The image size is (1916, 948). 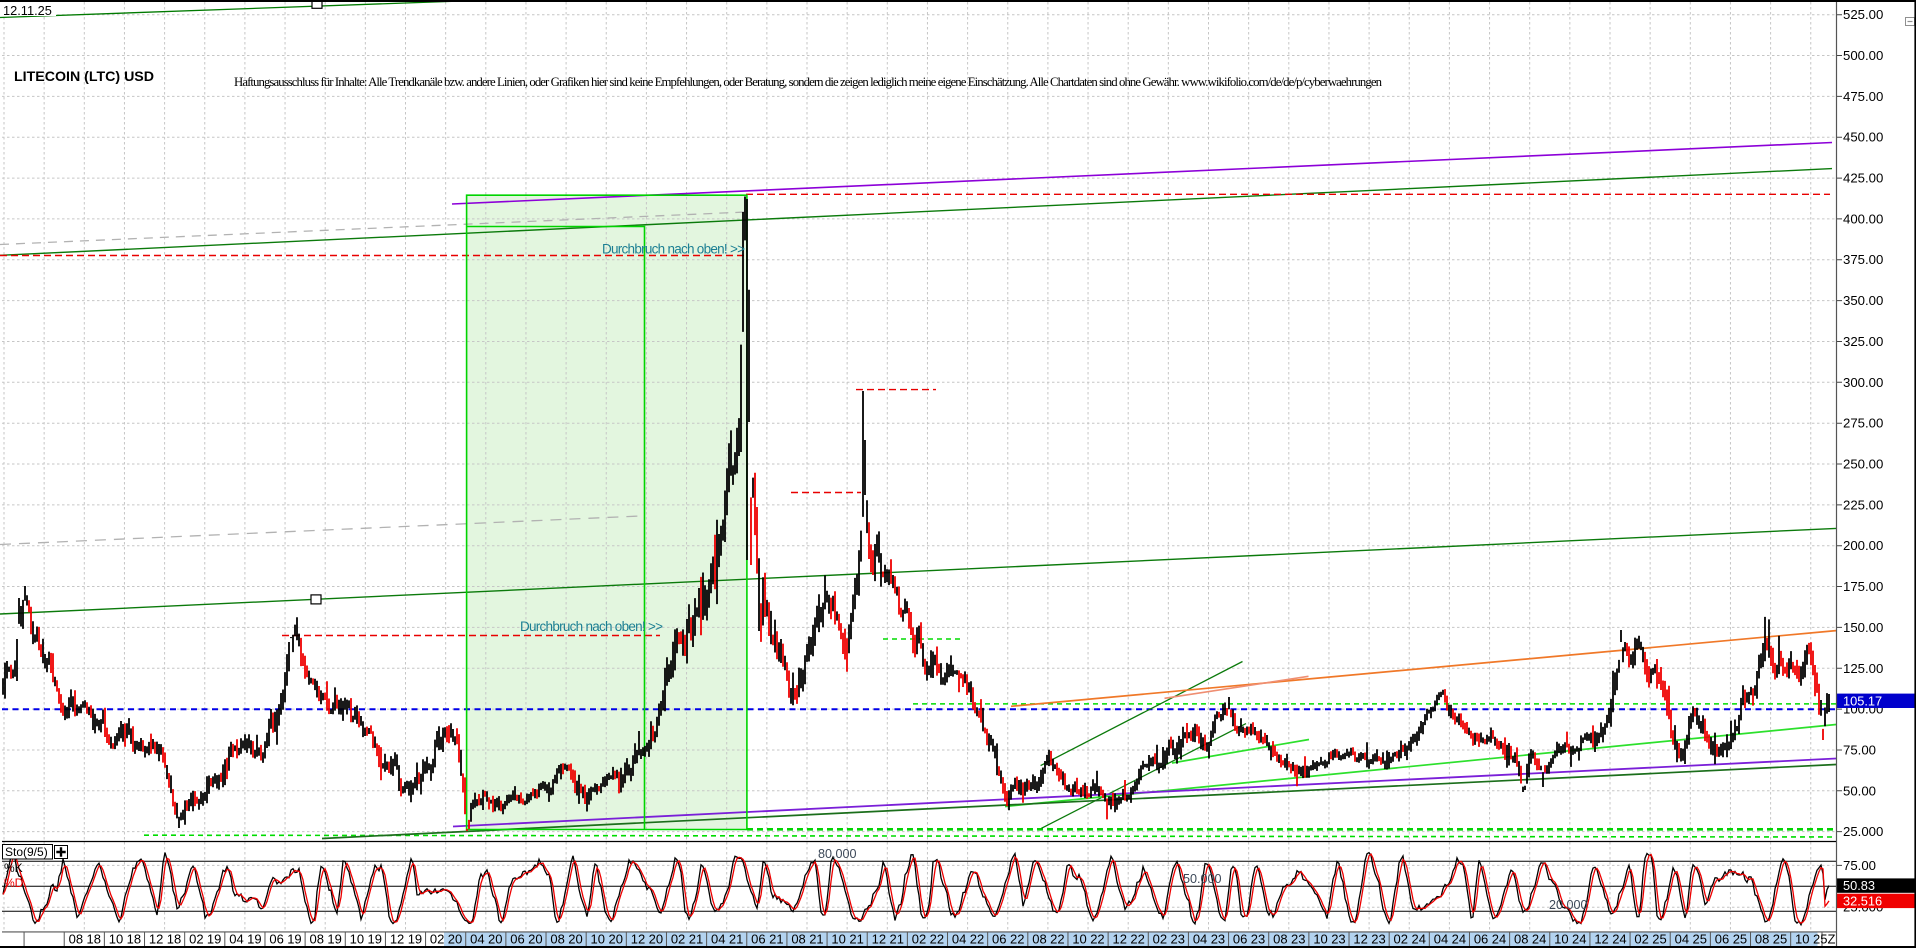 I want to click on svg-text: Sto(9/5), so click(x=26, y=852).